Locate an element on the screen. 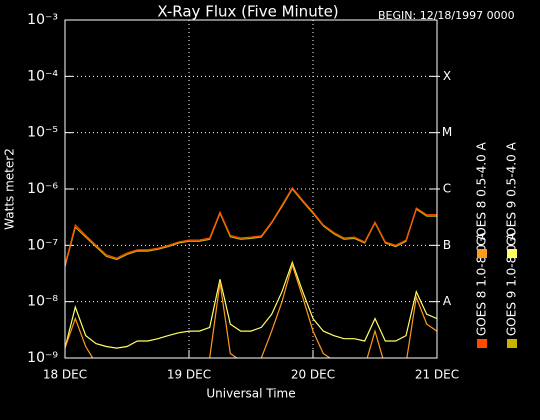 The width and height of the screenshot is (540, 420). legend-label: GOES 9 0.5-4.0 A is located at coordinates (512, 193).